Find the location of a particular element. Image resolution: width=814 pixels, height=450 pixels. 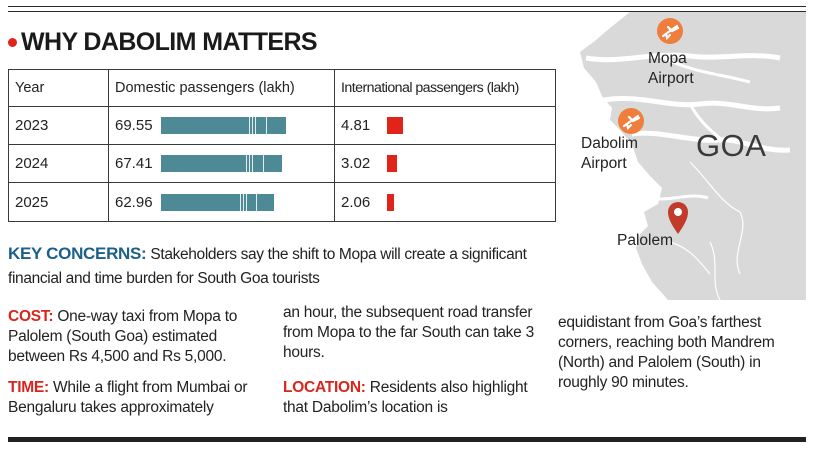

river-mandovi is located at coordinates (692, 103).